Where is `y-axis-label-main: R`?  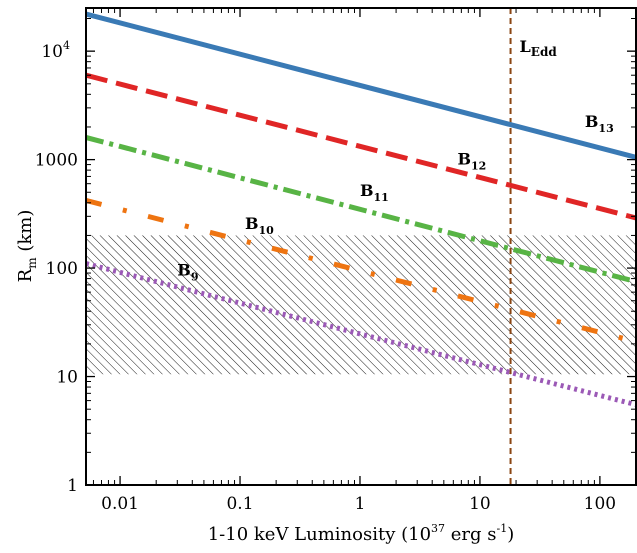
y-axis-label-main: R is located at coordinates (25, 275).